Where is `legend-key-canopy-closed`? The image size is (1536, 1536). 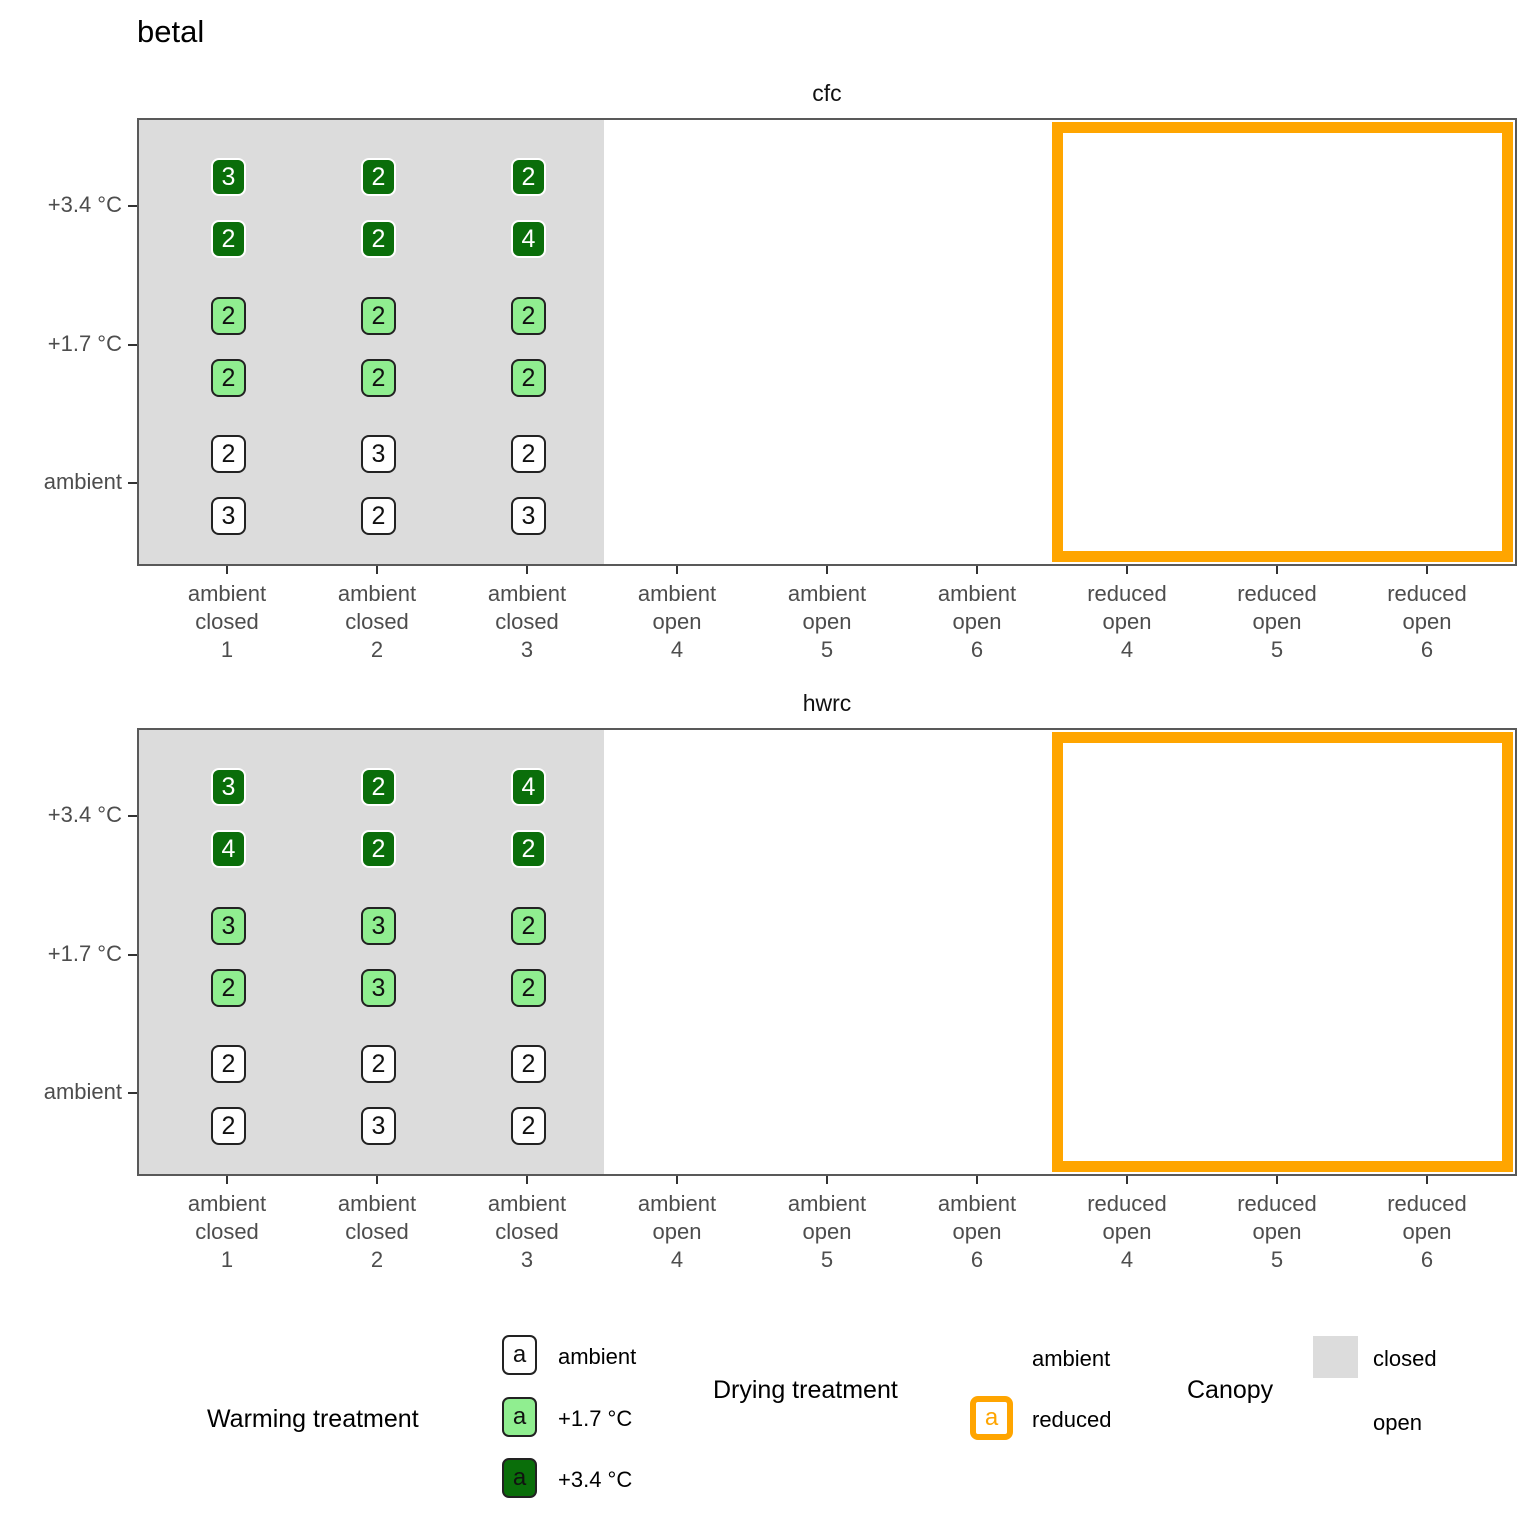
legend-key-canopy-closed is located at coordinates (1335, 1357).